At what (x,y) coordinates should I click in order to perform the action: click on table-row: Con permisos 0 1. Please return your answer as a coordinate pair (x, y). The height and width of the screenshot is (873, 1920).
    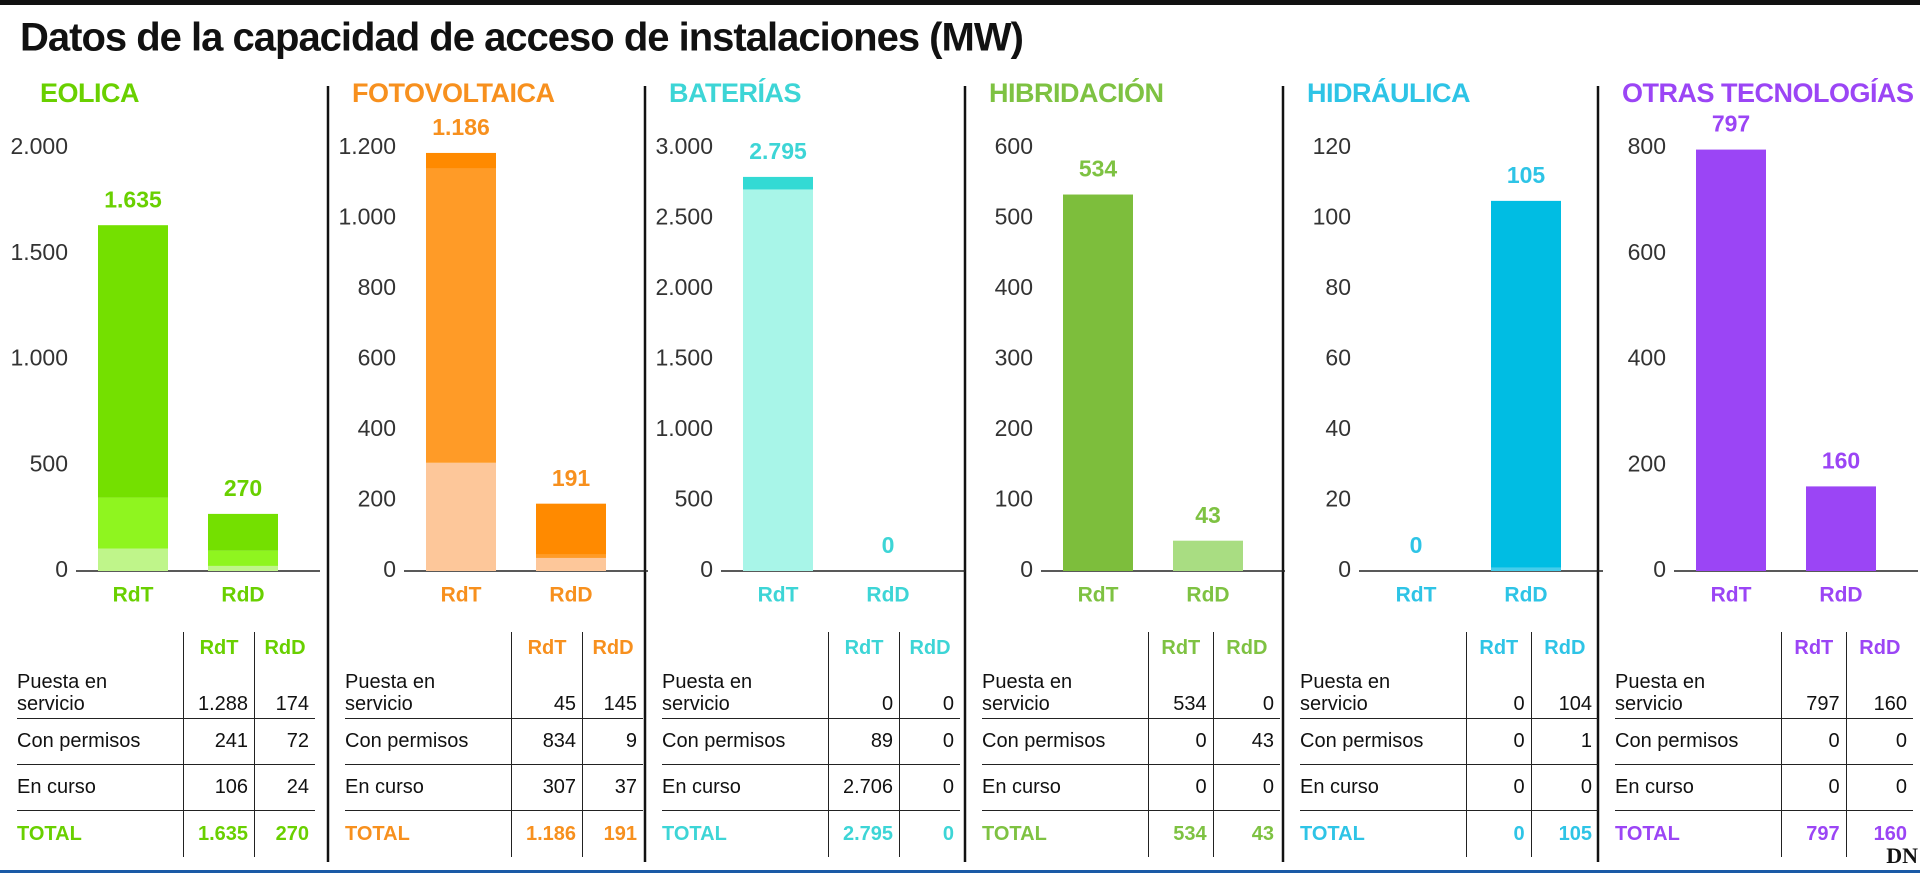
    Looking at the image, I should click on (1449, 741).